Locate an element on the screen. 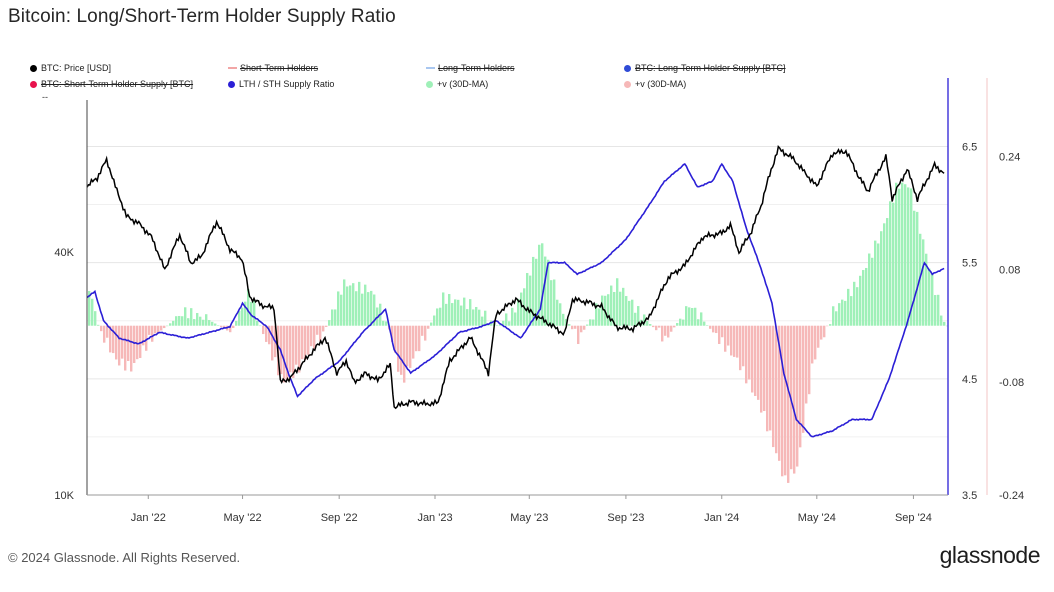  legend-item-lth-sth-ratio: LTH / STH Supply Ratio is located at coordinates (281, 84).